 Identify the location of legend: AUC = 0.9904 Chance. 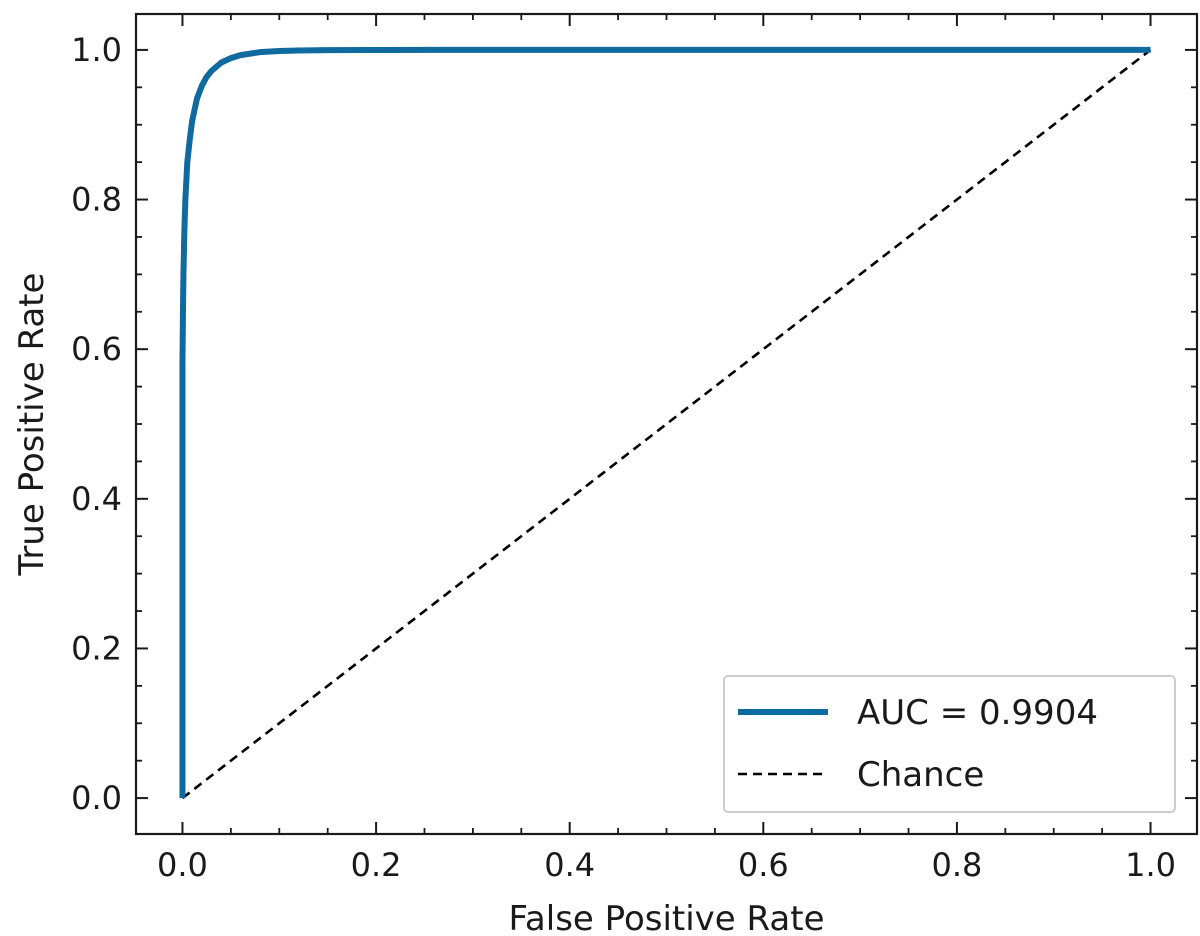
(949, 744).